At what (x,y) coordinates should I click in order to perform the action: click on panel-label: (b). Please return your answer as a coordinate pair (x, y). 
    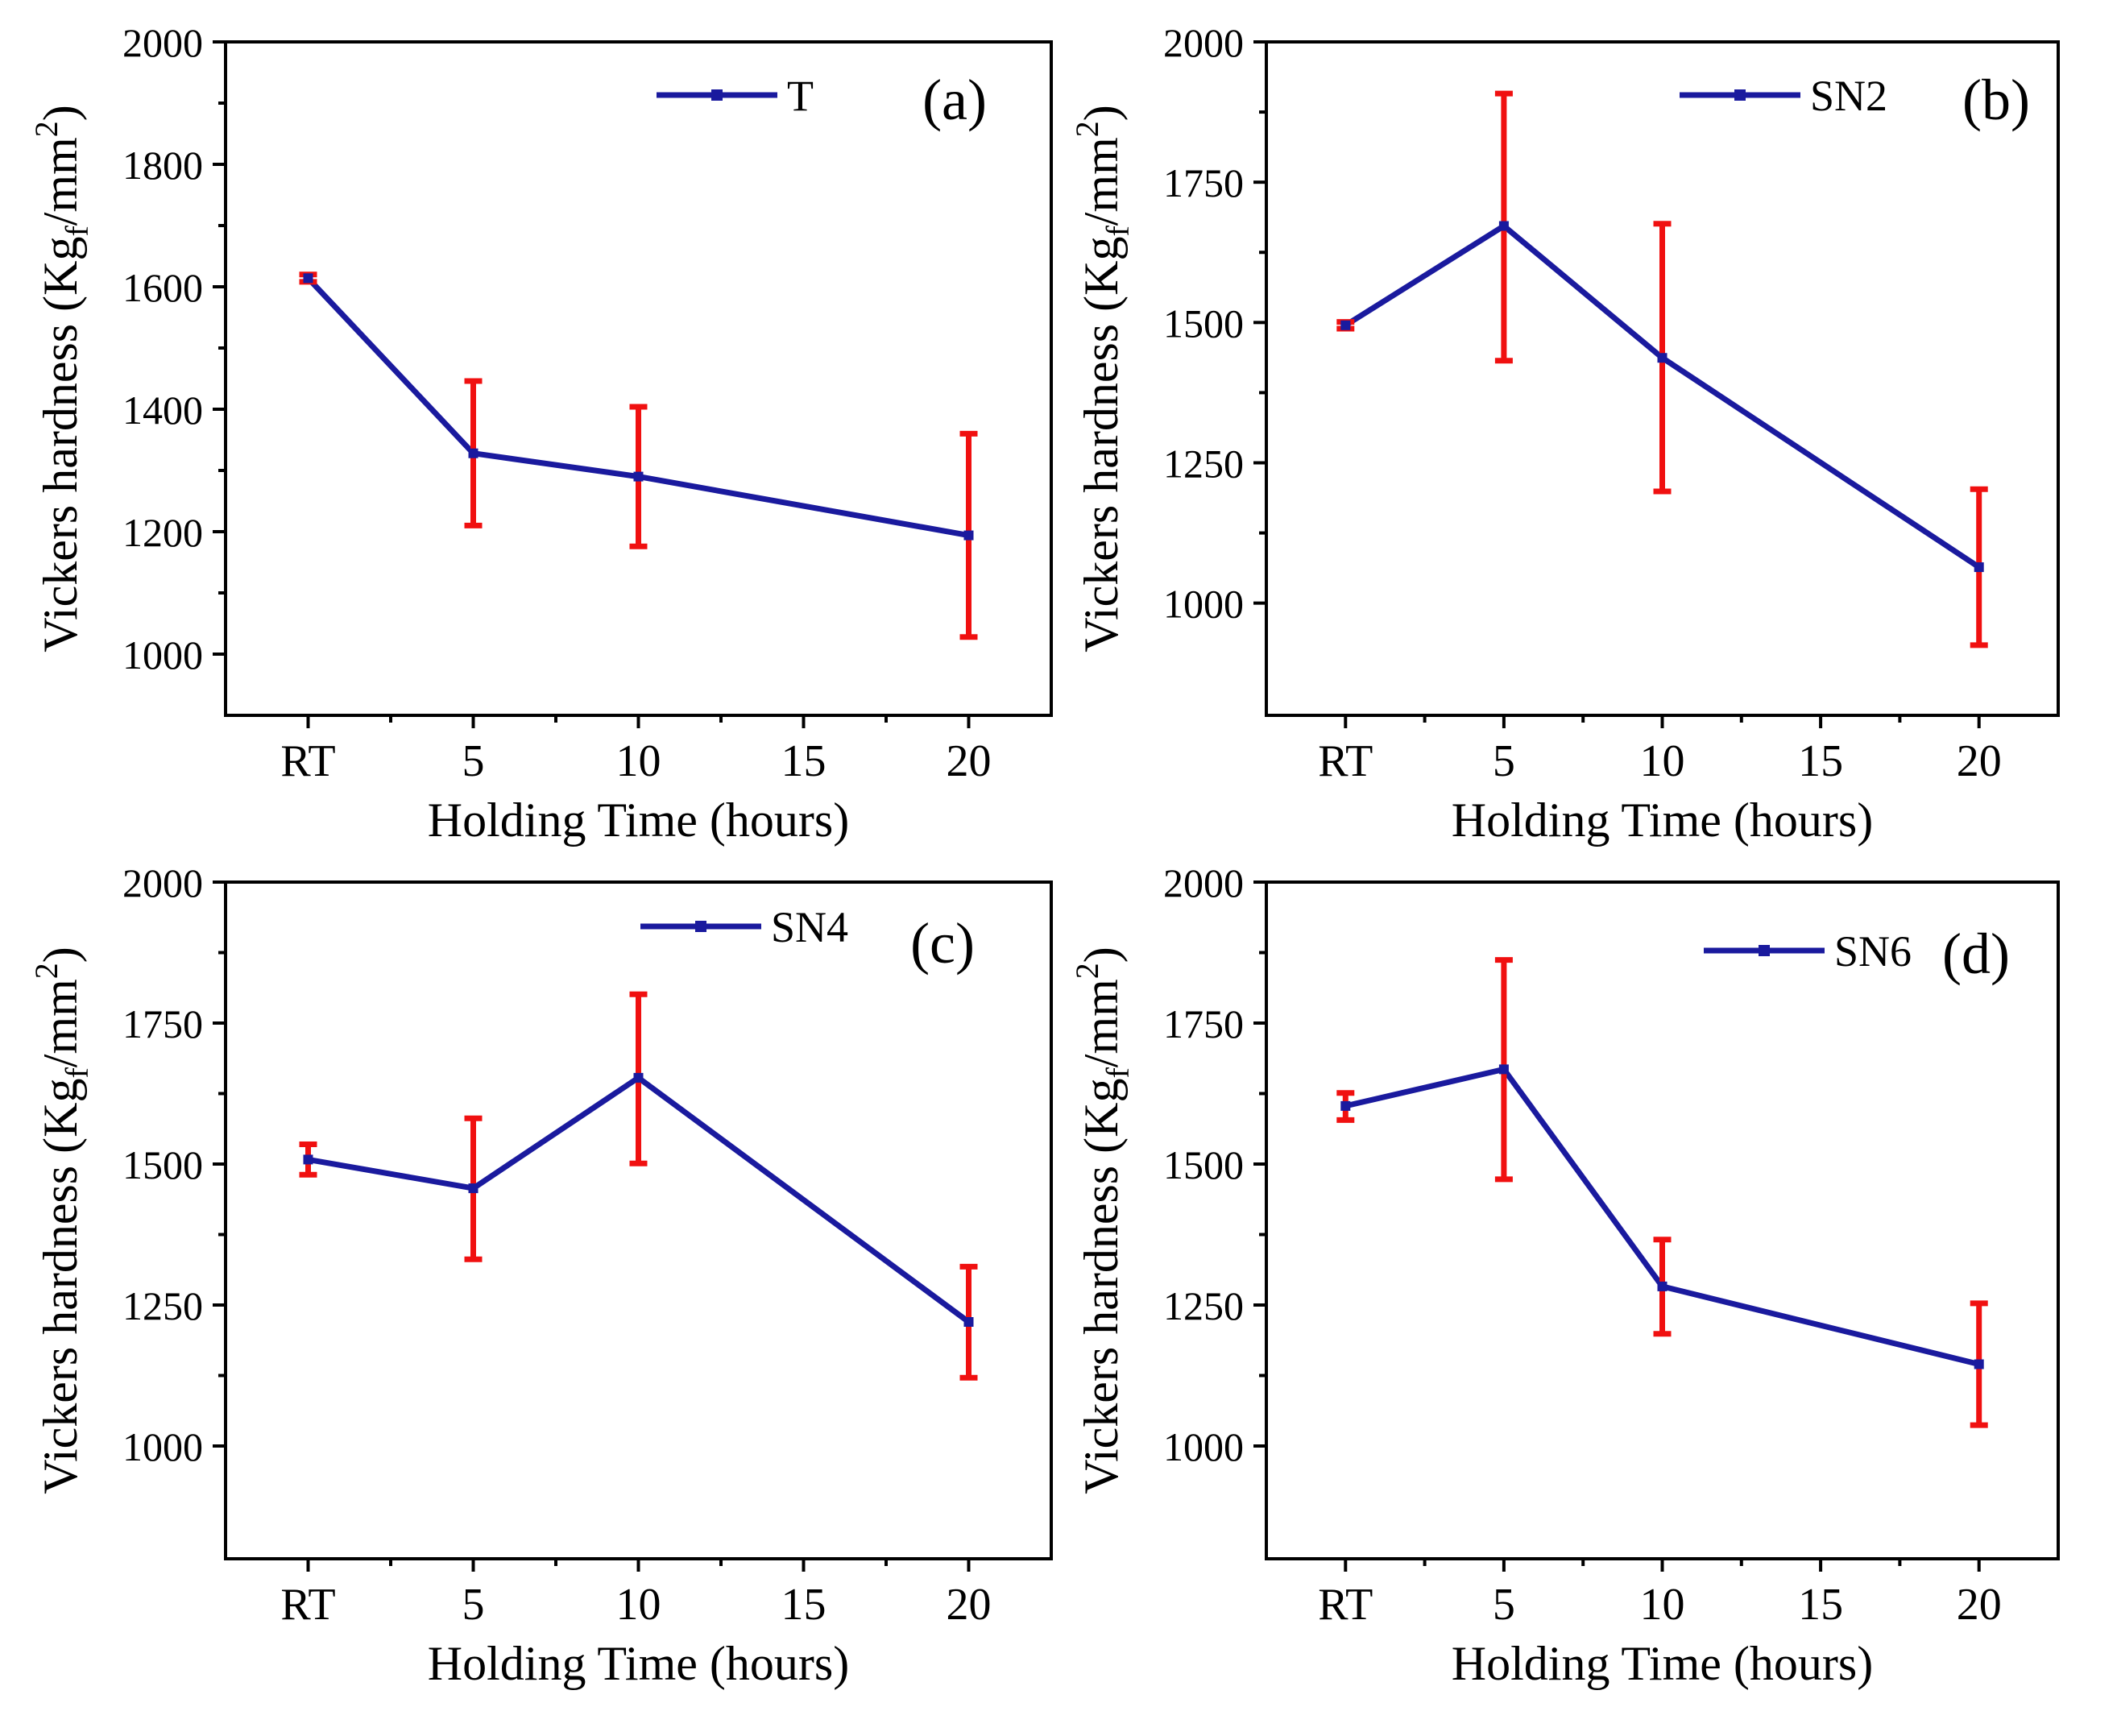
    Looking at the image, I should click on (1996, 100).